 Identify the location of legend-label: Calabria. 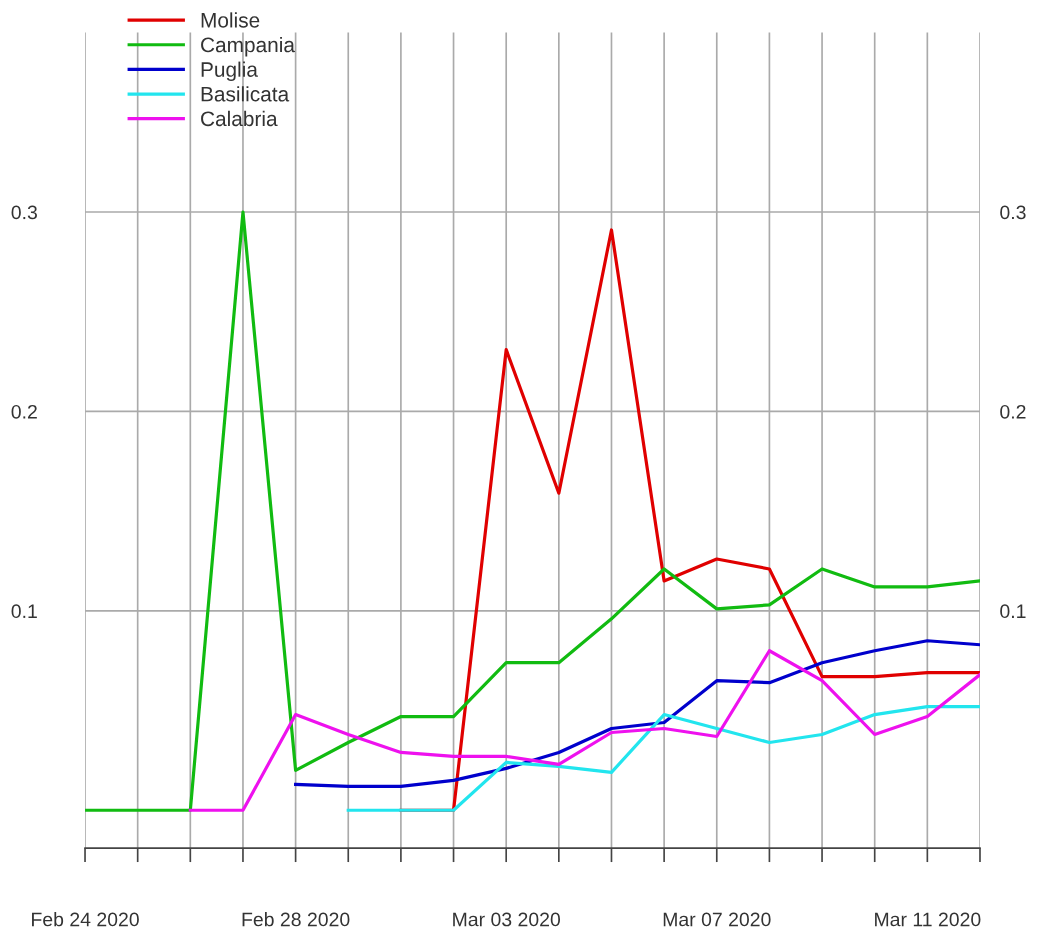
(239, 118).